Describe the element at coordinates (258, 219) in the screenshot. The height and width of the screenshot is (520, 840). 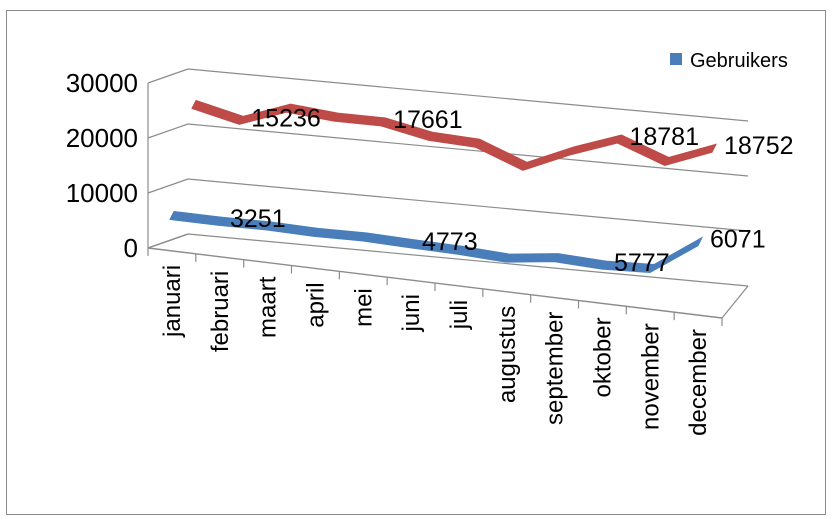
I see `data-label: 3251` at that location.